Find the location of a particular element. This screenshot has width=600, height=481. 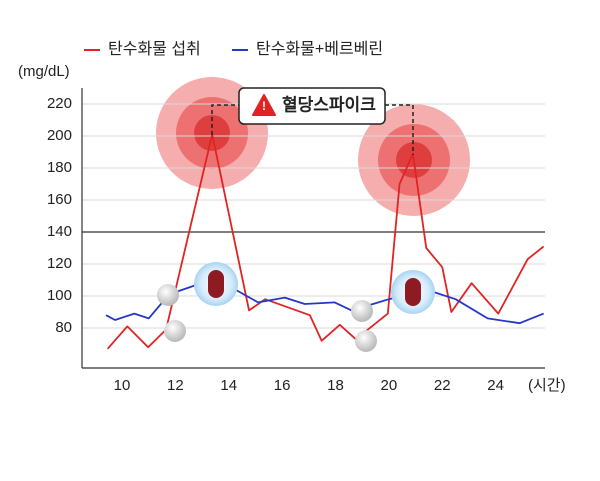

x-tick-label: 12 is located at coordinates (175, 385).